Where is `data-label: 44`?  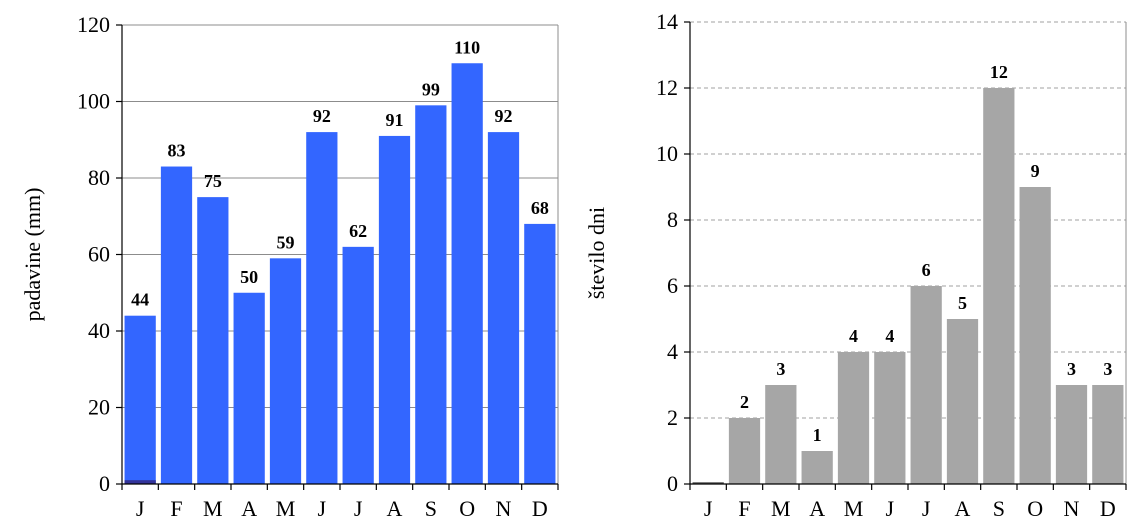 data-label: 44 is located at coordinates (140, 300).